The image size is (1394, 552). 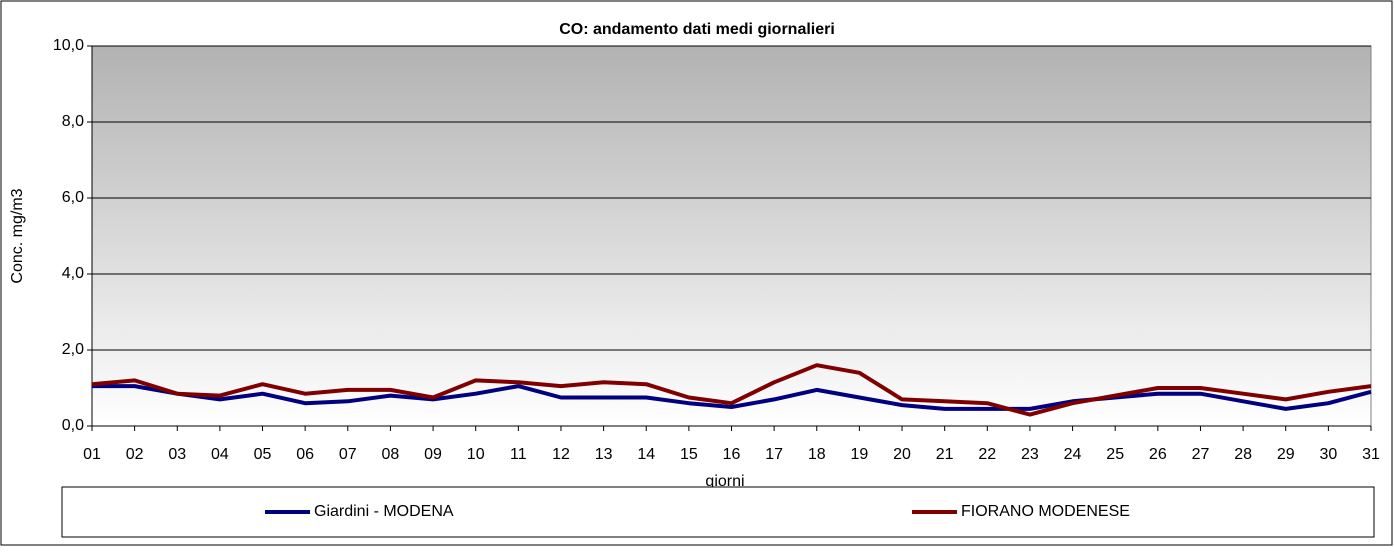 I want to click on legend, so click(x=718, y=512).